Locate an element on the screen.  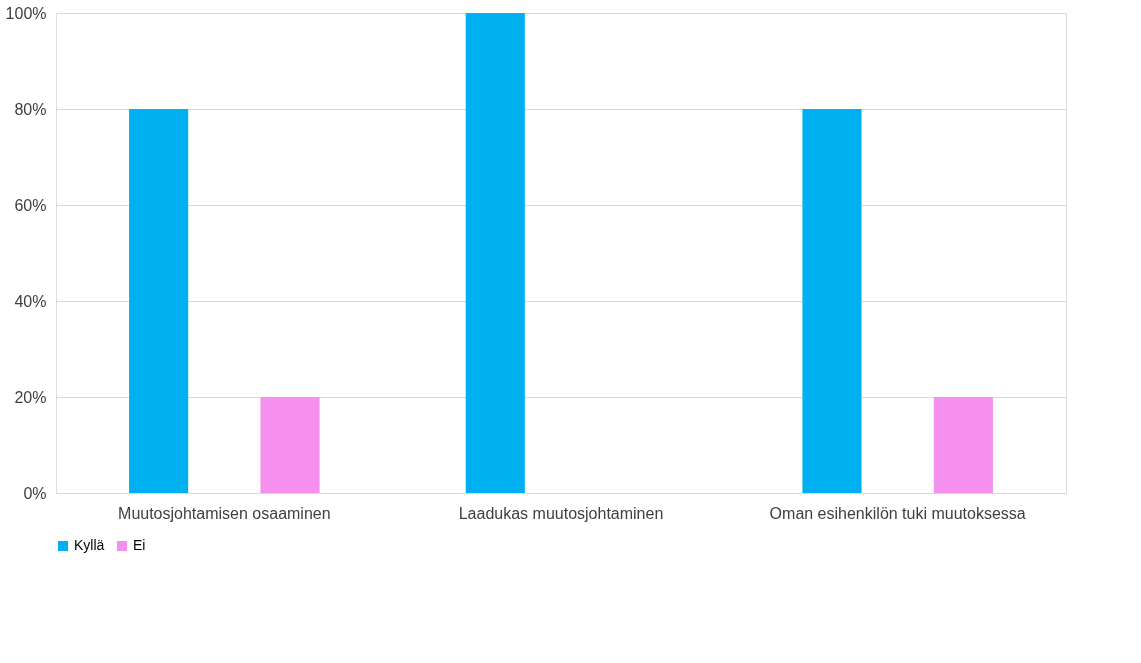
legend-label: Ei is located at coordinates (139, 545).